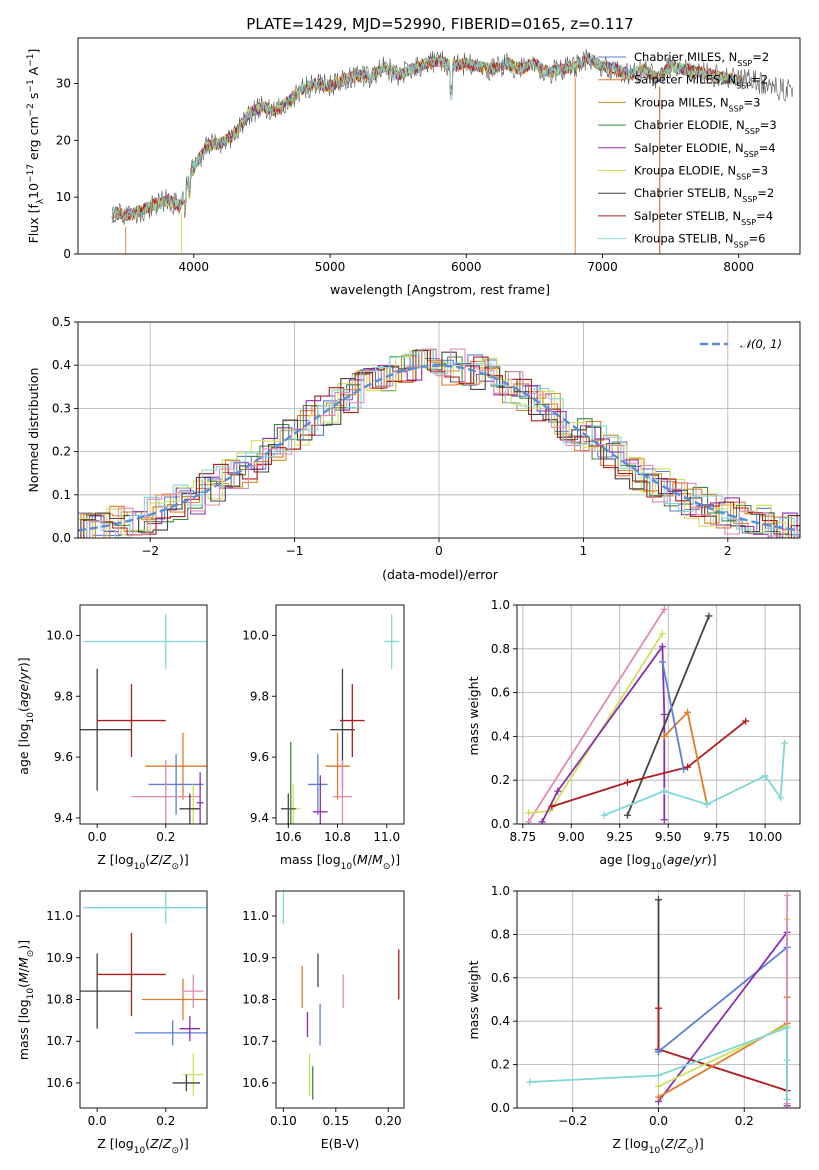  What do you see at coordinates (26, 1000) in the screenshot?
I see `y-axis-label: mass [log10(M/M⊙)]` at bounding box center [26, 1000].